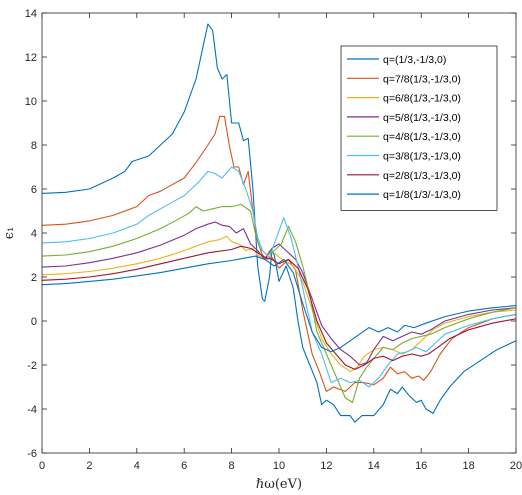 The image size is (522, 495). What do you see at coordinates (232, 466) in the screenshot?
I see `x-tick-label: 8` at bounding box center [232, 466].